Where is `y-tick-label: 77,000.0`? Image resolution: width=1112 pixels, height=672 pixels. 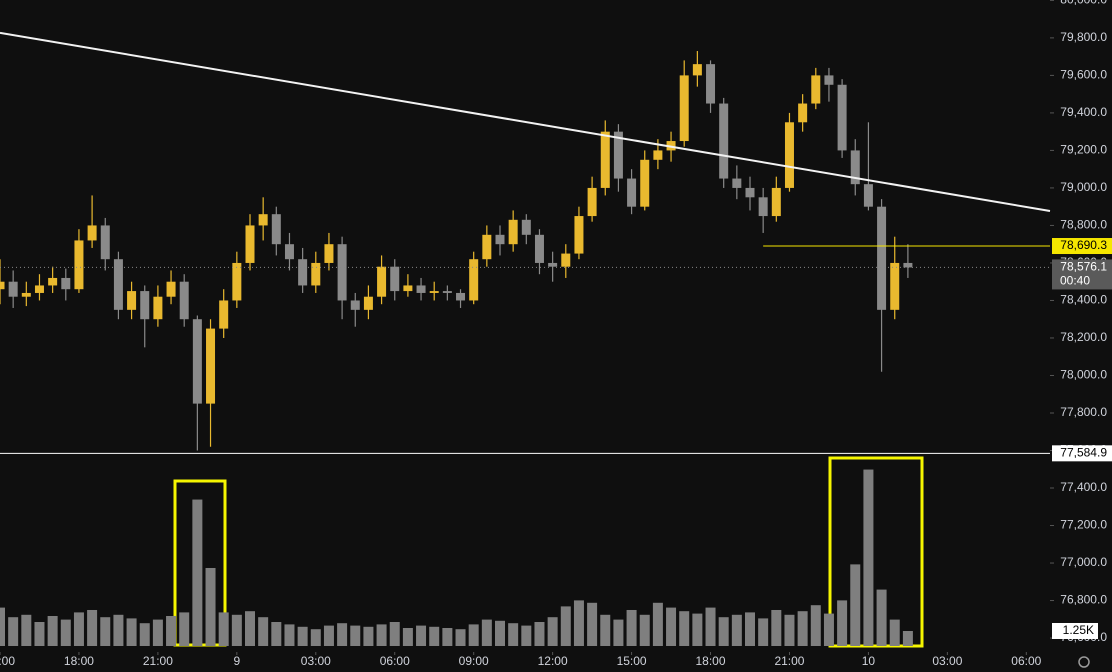
y-tick-label: 77,000.0 is located at coordinates (1083, 562).